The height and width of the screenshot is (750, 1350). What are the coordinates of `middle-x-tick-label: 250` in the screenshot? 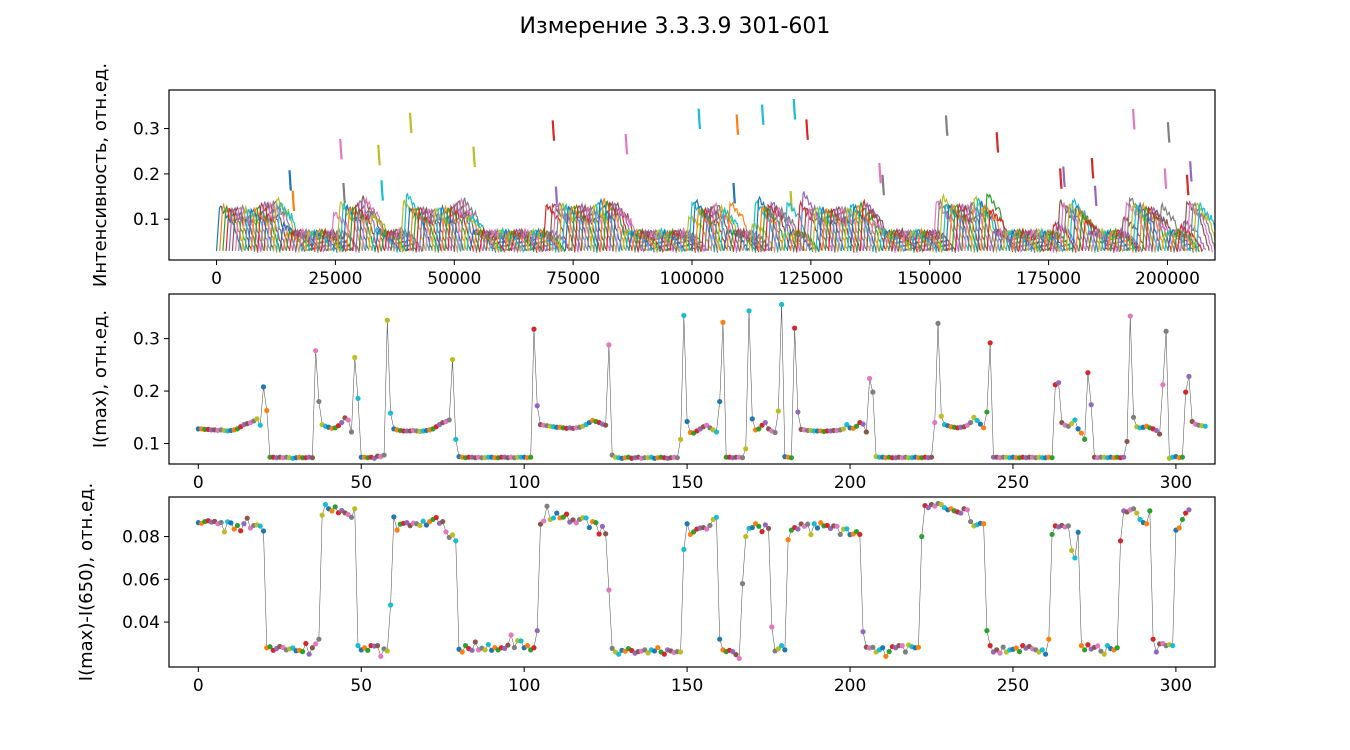 It's located at (1013, 483).